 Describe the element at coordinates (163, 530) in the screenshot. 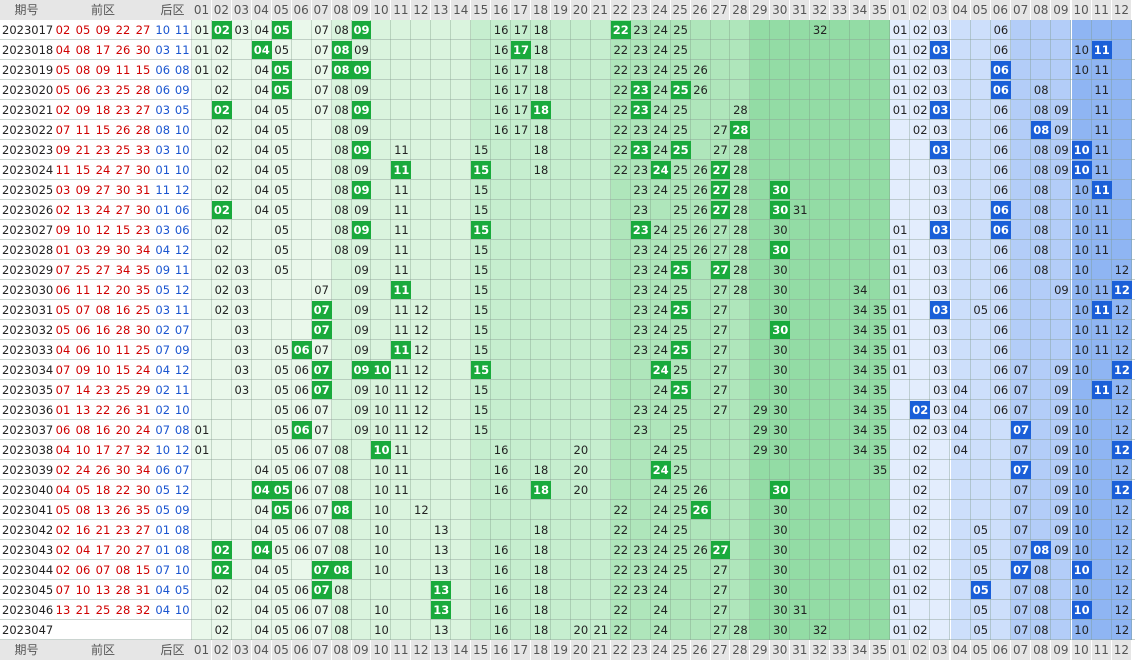

I see `back-number: 01` at that location.